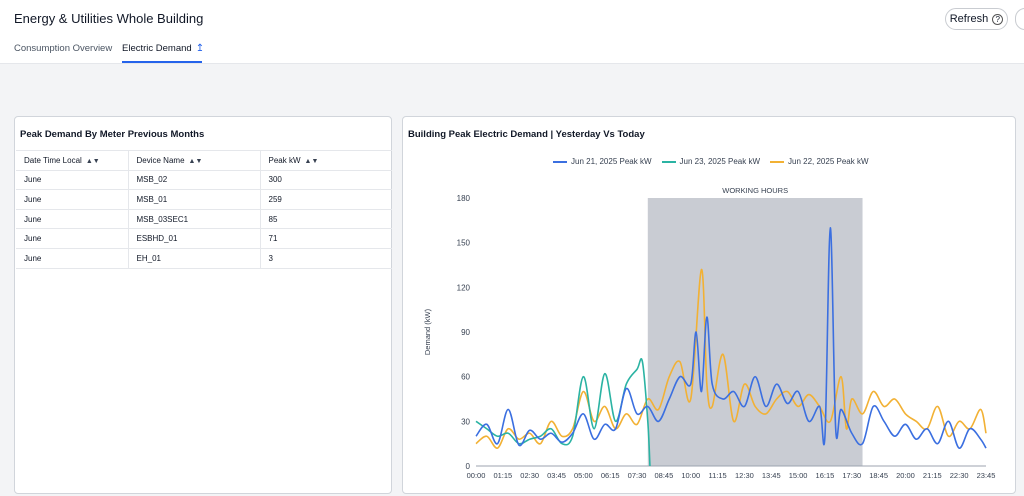 The width and height of the screenshot is (1024, 496). I want to click on x-tick-label: 13:45, so click(771, 475).